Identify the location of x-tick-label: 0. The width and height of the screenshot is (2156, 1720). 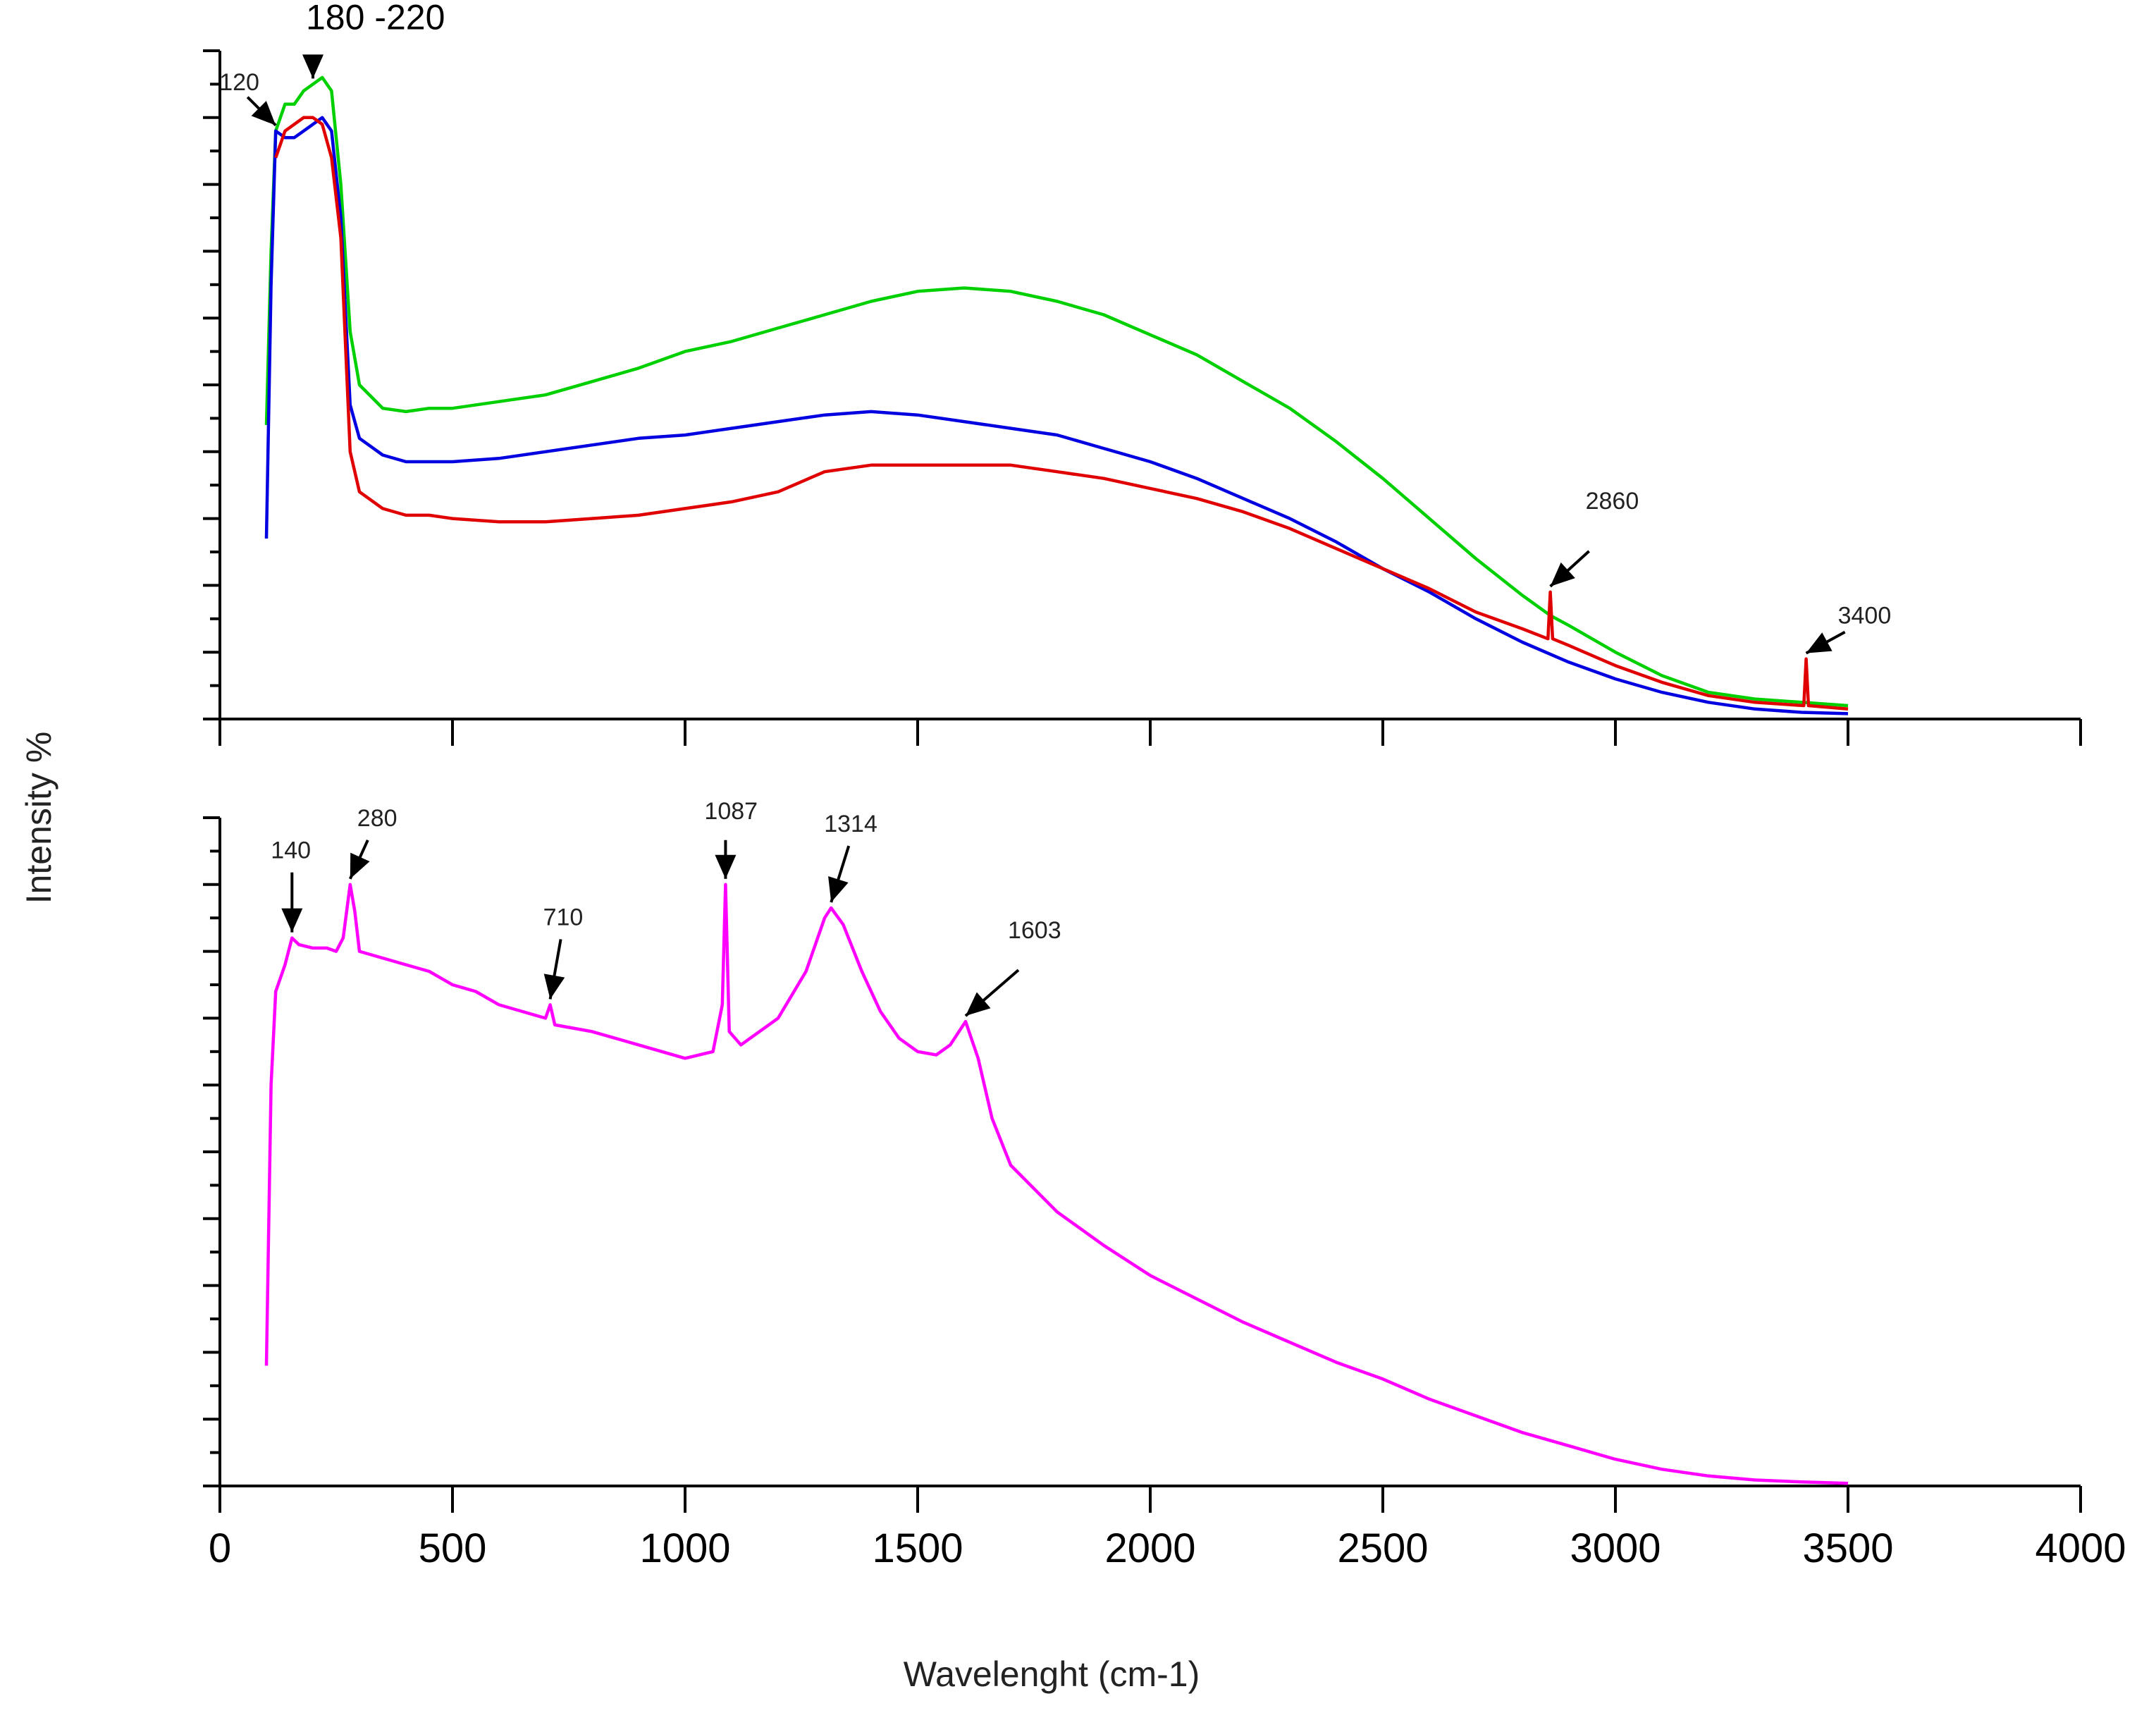
(220, 1548).